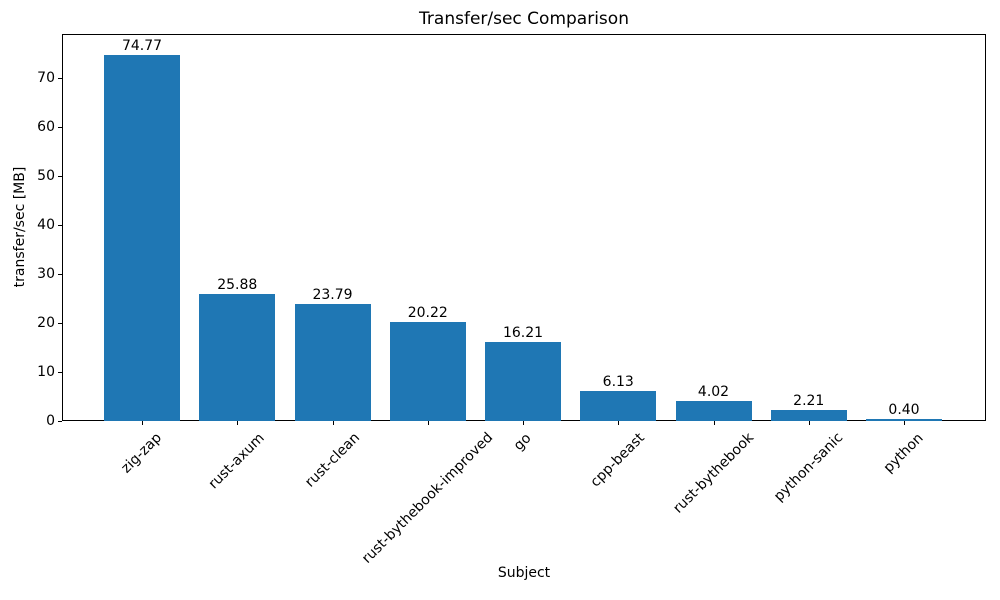 The height and width of the screenshot is (600, 1000). I want to click on y-tick-label: 70, so click(46, 78).